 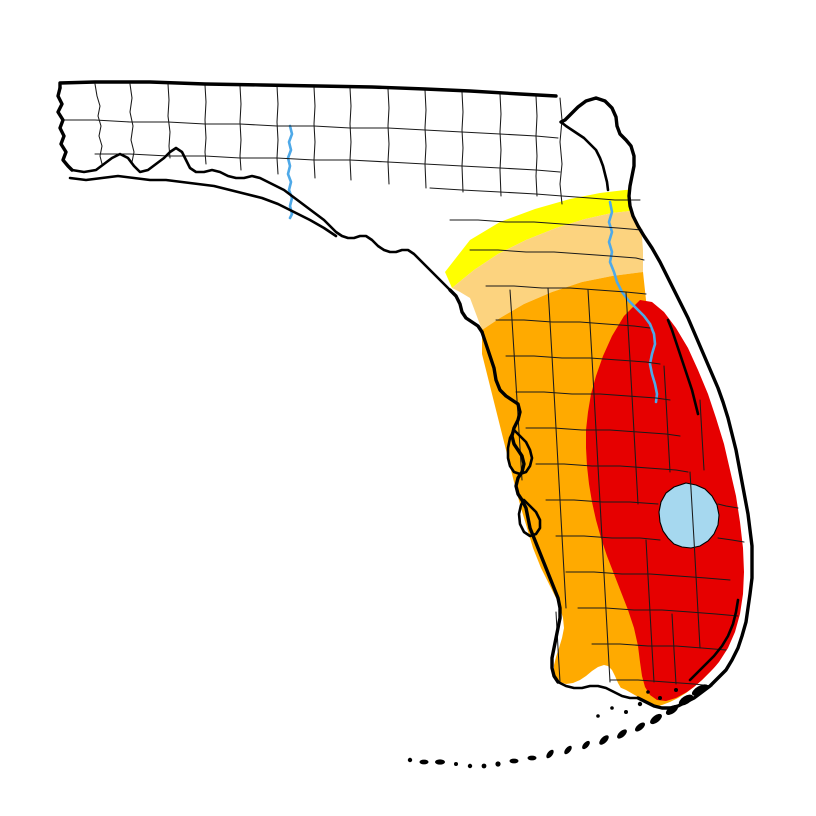 What do you see at coordinates (290, 172) in the screenshot?
I see `apalachicola-river` at bounding box center [290, 172].